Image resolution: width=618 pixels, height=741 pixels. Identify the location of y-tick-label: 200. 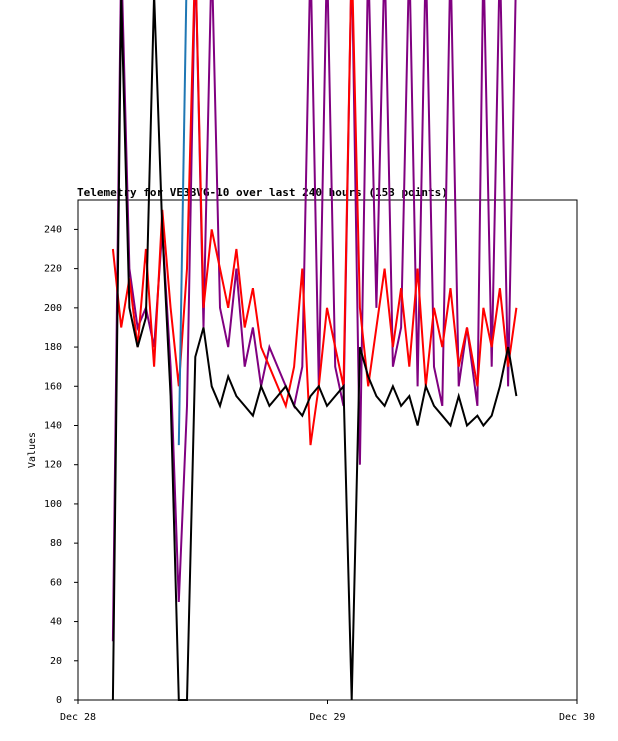
(53, 308).